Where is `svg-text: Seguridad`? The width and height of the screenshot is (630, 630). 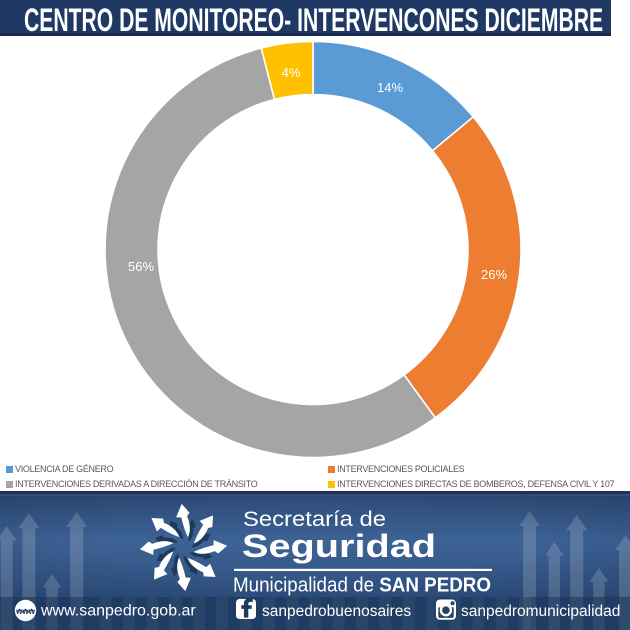
svg-text: Seguridad is located at coordinates (339, 546).